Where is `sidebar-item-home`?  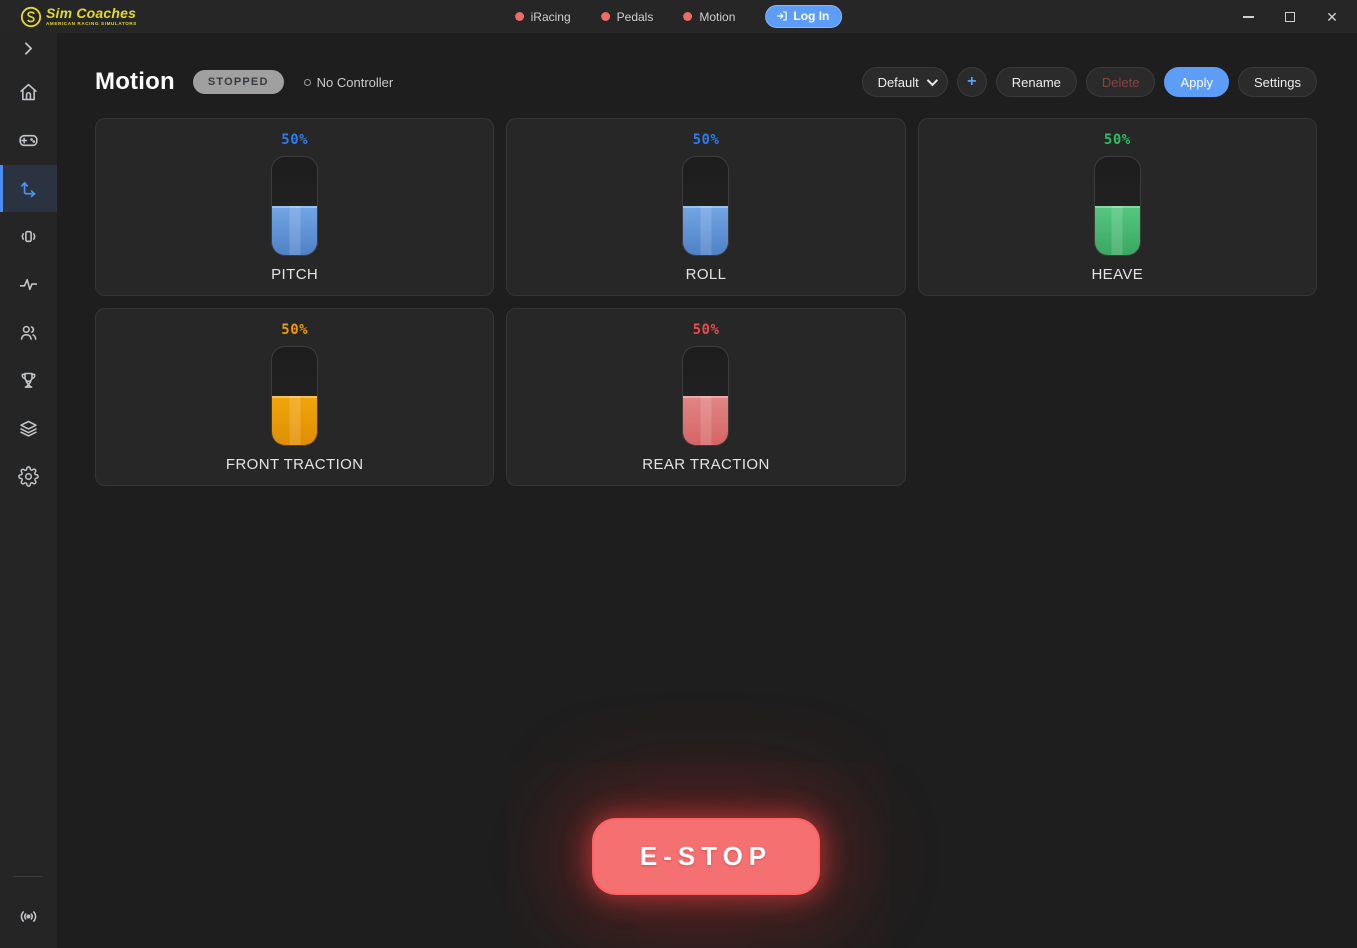
sidebar-item-home is located at coordinates (28, 92).